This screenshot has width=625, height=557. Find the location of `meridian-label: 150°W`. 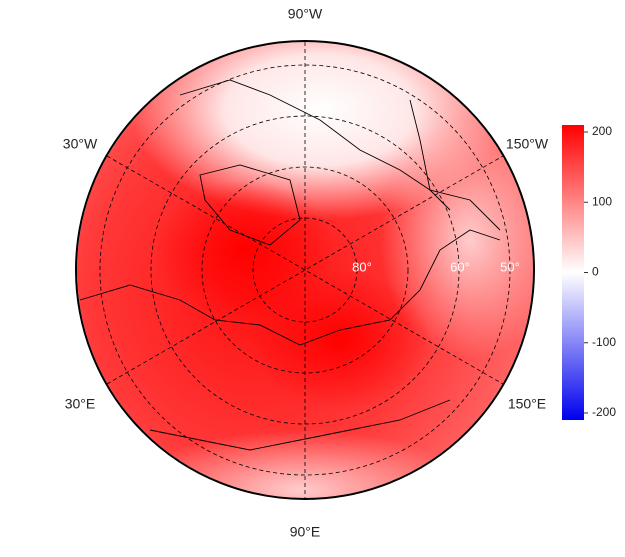

meridian-label: 150°W is located at coordinates (527, 144).